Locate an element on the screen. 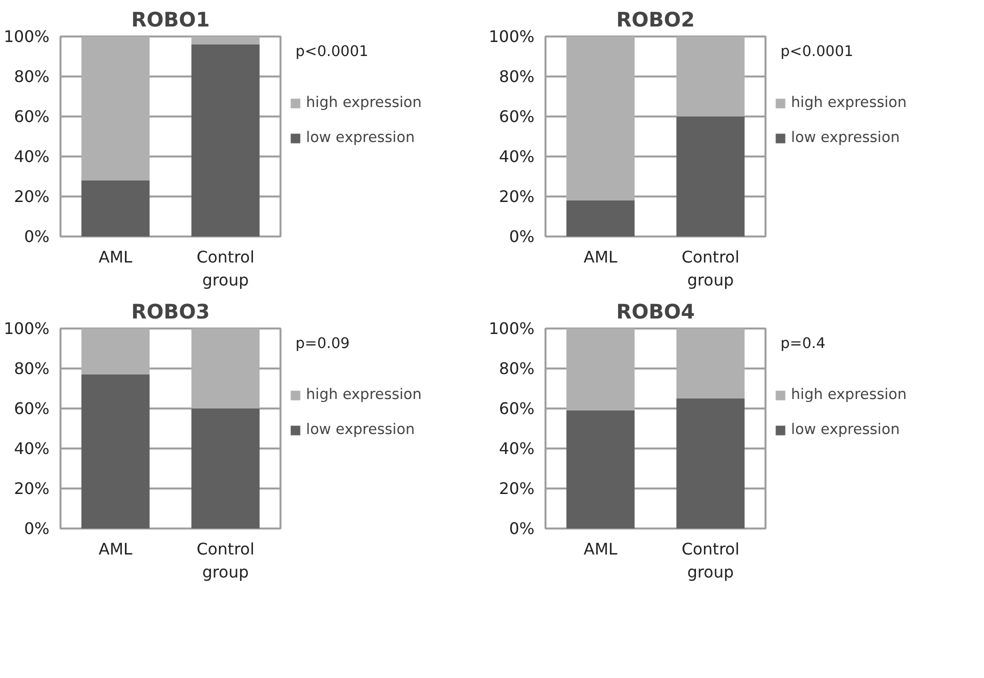 The height and width of the screenshot is (678, 984). chart-title: ROBO4 is located at coordinates (655, 312).